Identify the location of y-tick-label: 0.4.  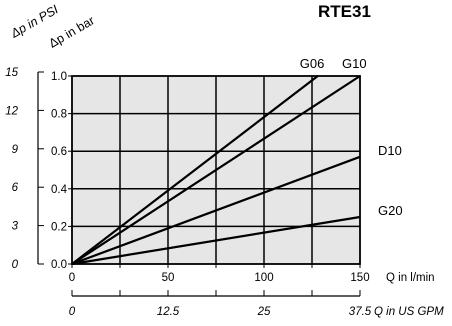
(59, 190).